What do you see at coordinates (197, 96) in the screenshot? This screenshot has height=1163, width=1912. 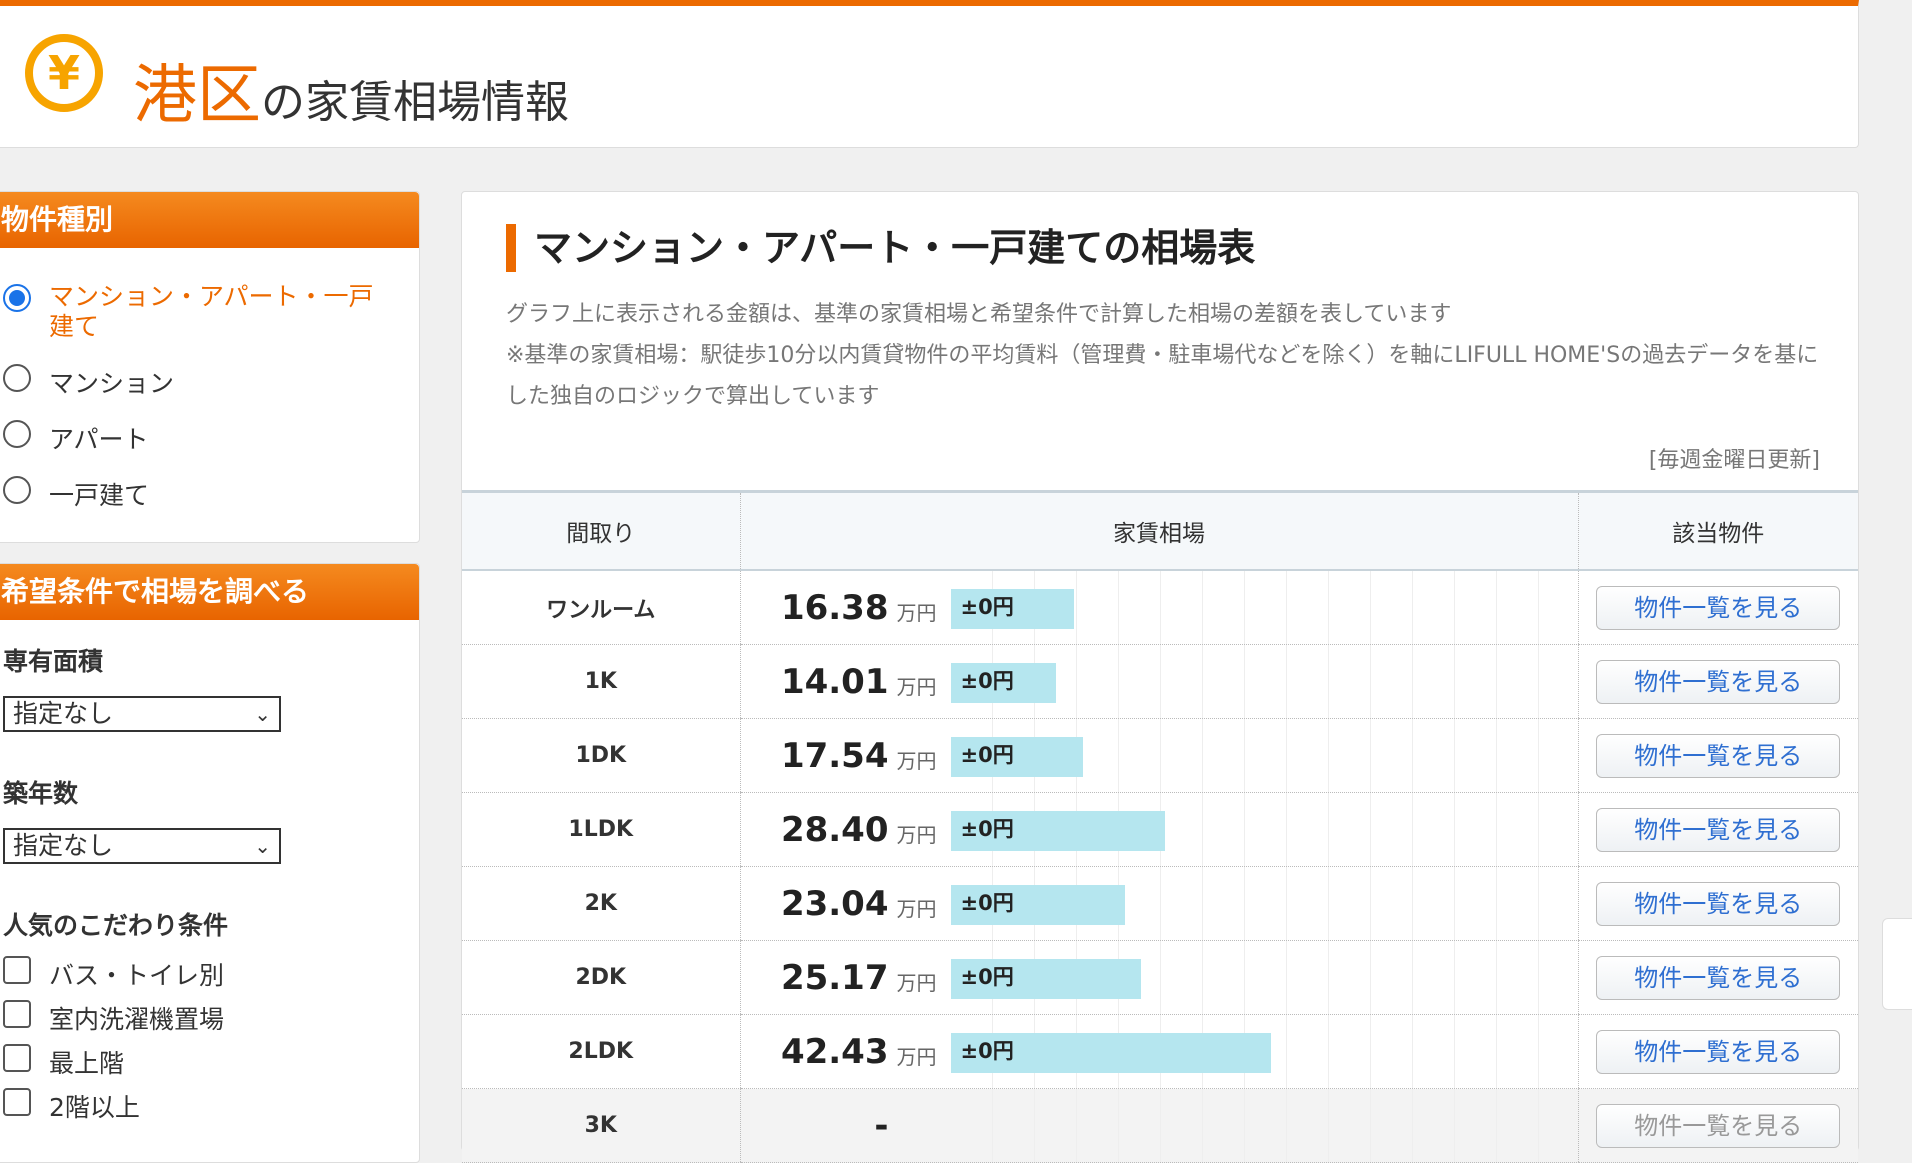 I see `area-name: 港区` at bounding box center [197, 96].